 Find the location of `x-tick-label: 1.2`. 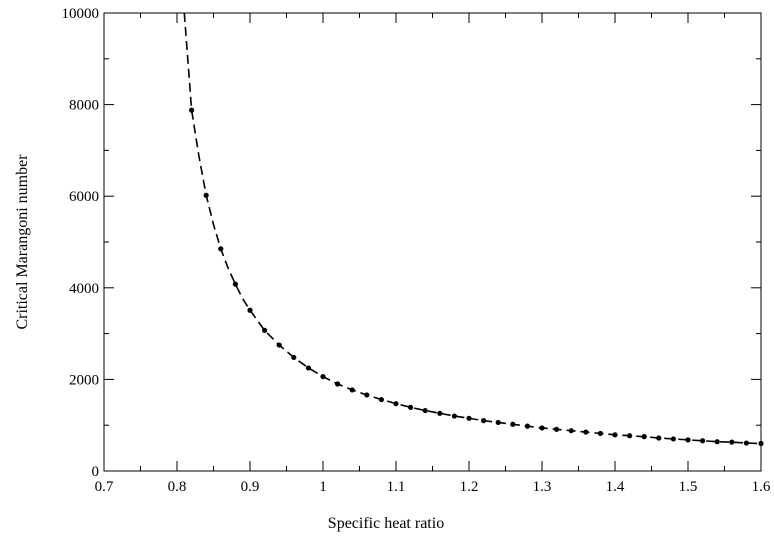

x-tick-label: 1.2 is located at coordinates (469, 487).